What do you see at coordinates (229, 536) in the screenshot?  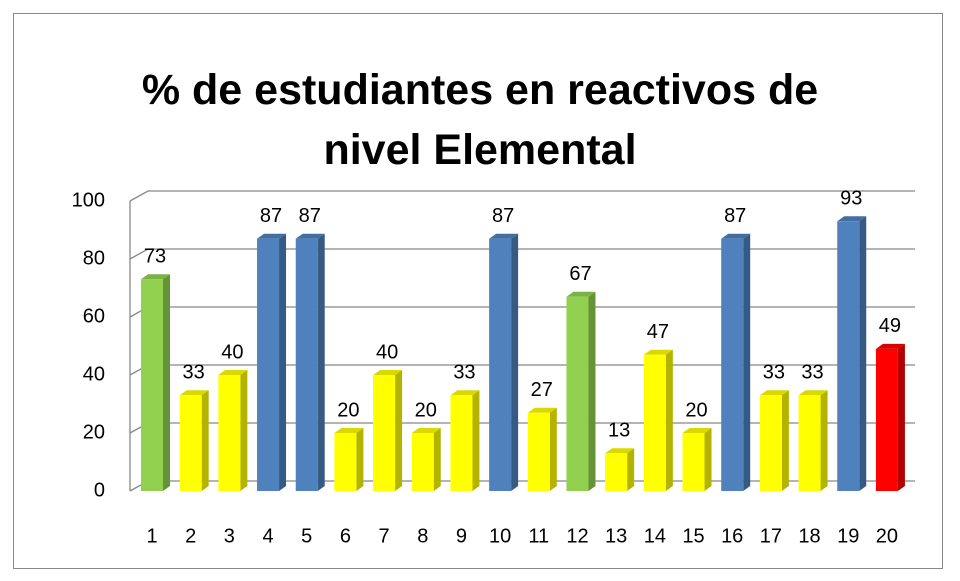 I see `x-tick-label: 3` at bounding box center [229, 536].